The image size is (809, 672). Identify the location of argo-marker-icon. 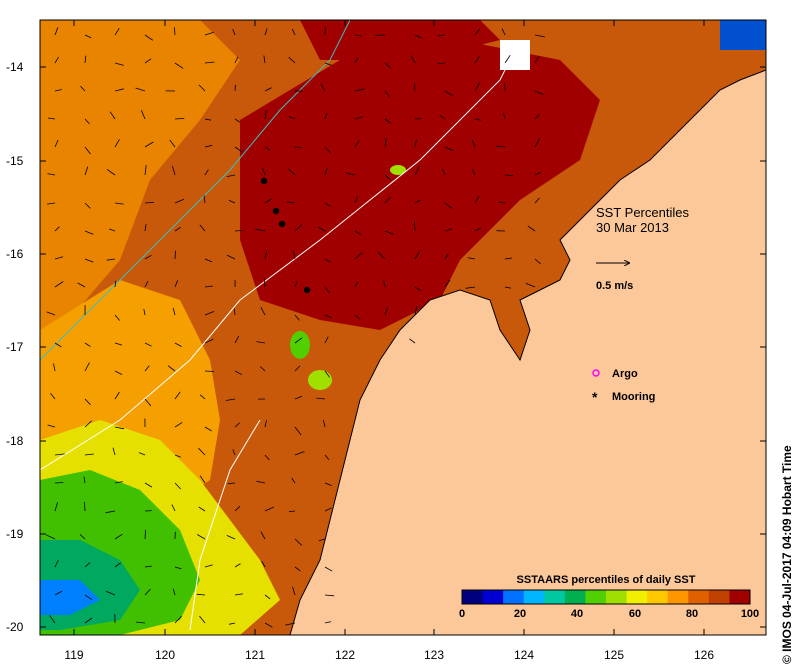
(596, 373).